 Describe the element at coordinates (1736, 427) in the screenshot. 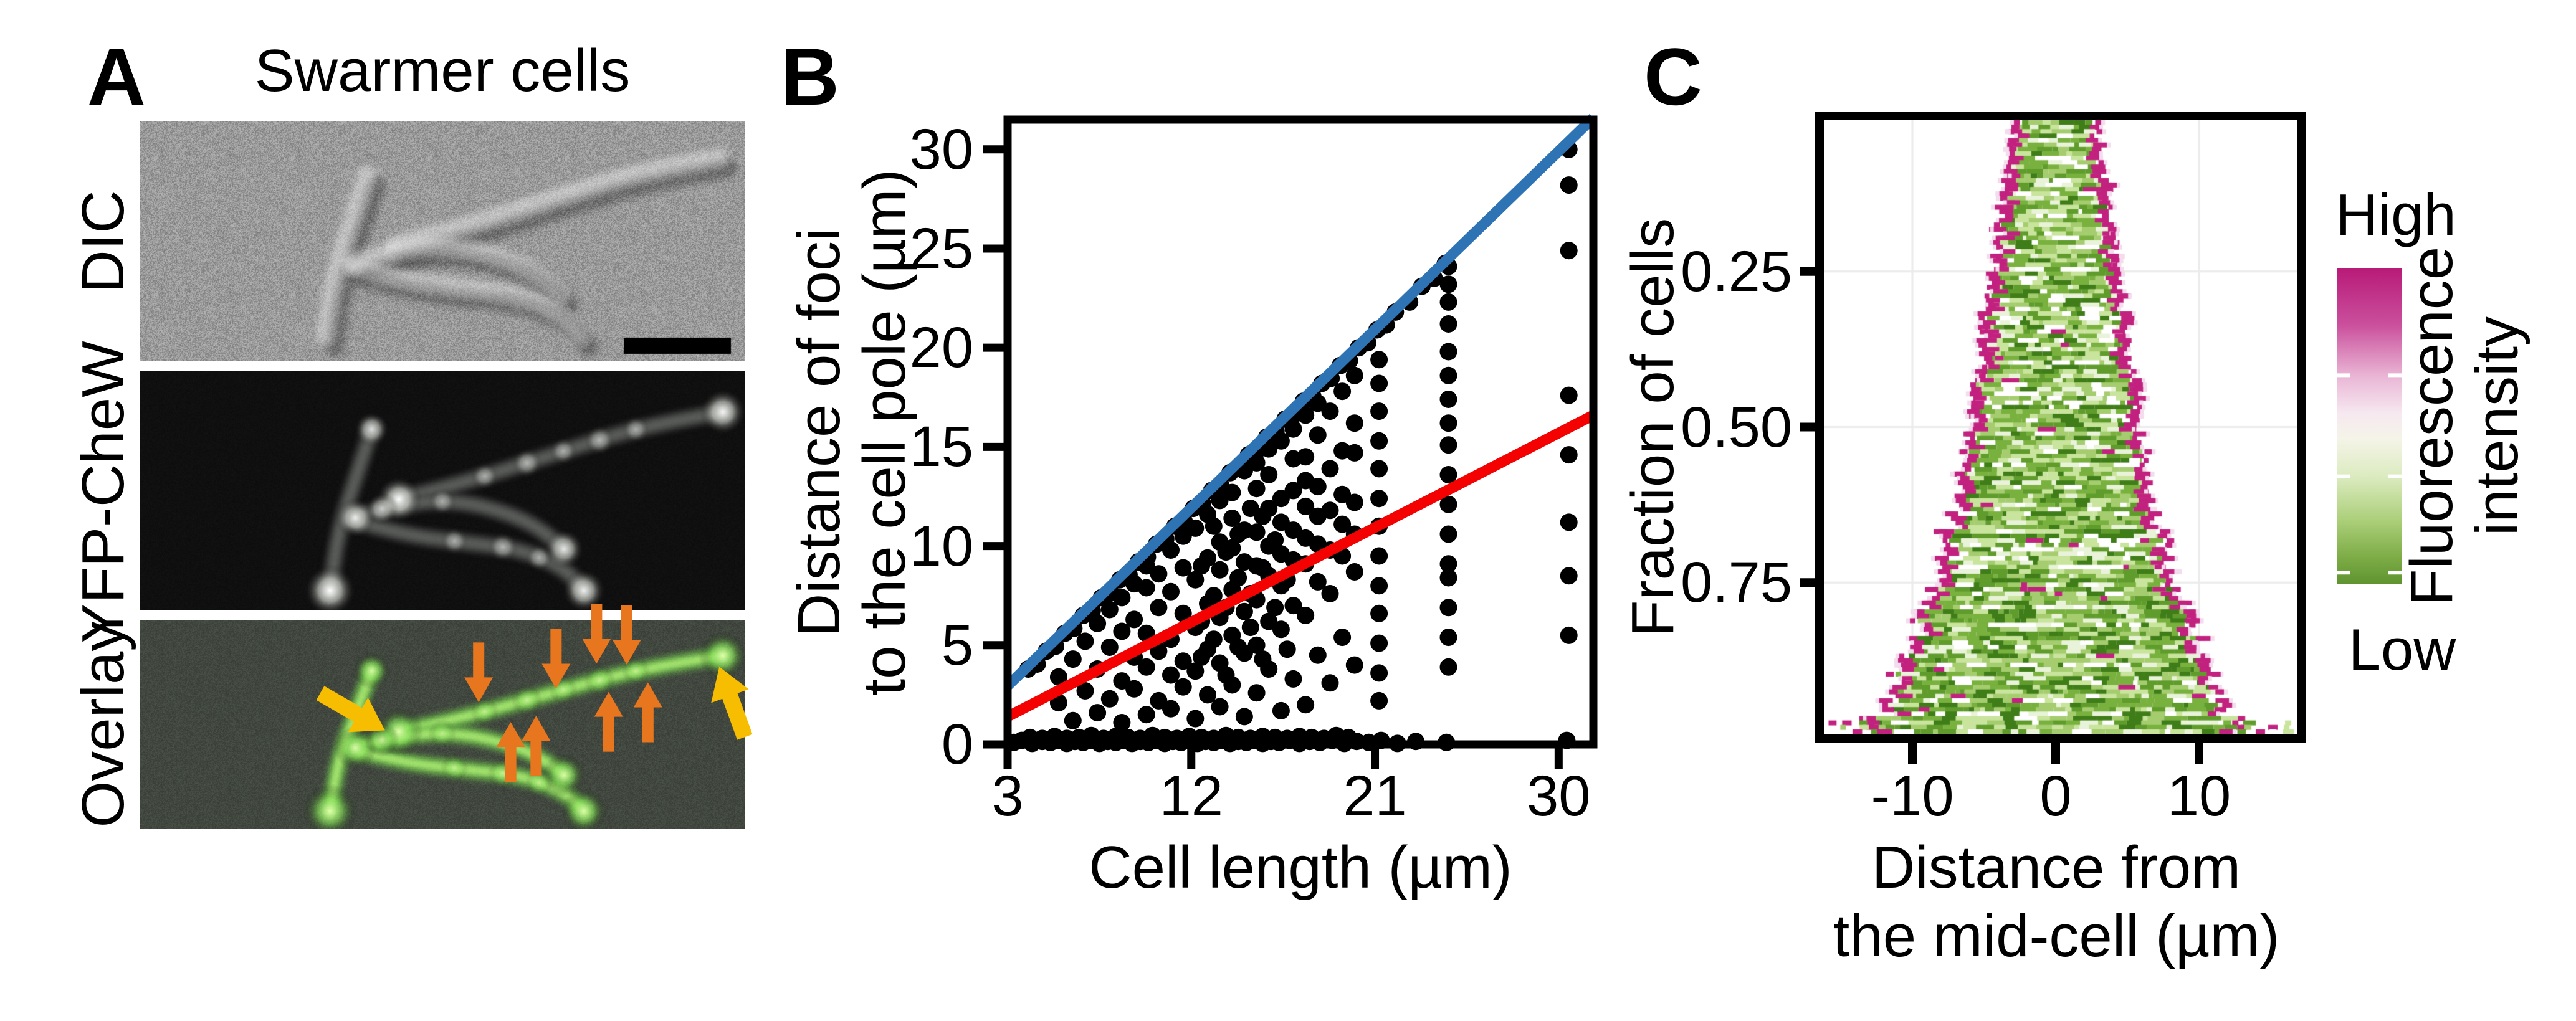

I see `c-y-tick-label: 0.50` at that location.